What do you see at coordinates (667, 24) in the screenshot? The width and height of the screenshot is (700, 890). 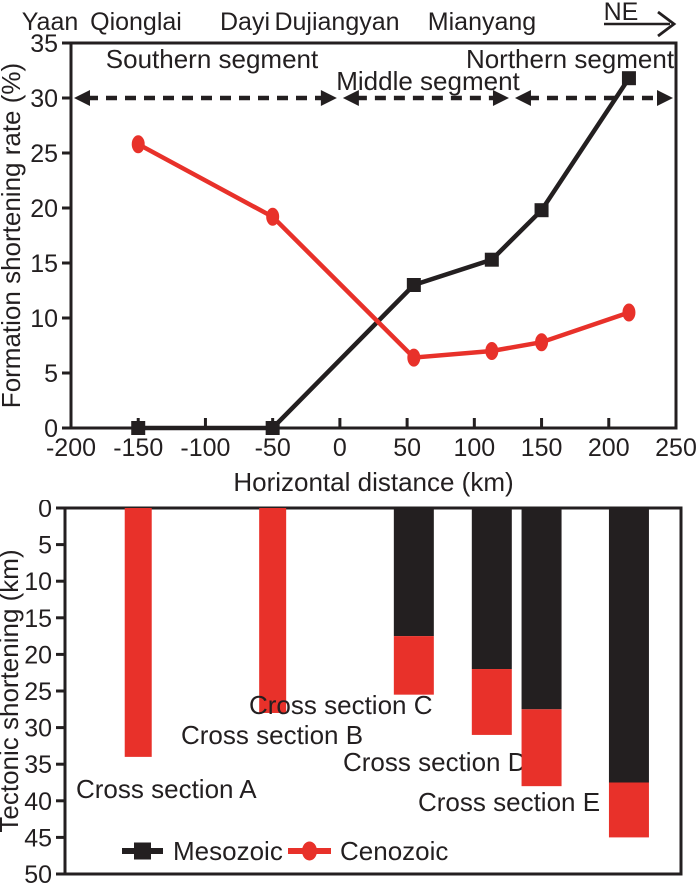 I see `ne-arrow-icon` at bounding box center [667, 24].